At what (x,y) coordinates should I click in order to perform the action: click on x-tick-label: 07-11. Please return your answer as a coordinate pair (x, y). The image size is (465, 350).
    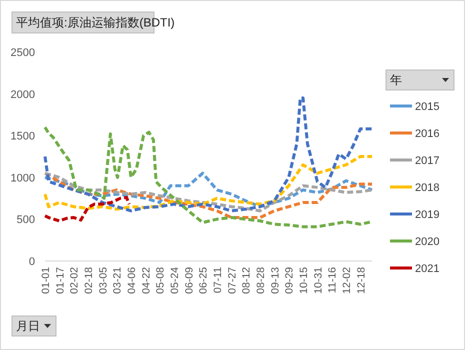
    Looking at the image, I should click on (218, 280).